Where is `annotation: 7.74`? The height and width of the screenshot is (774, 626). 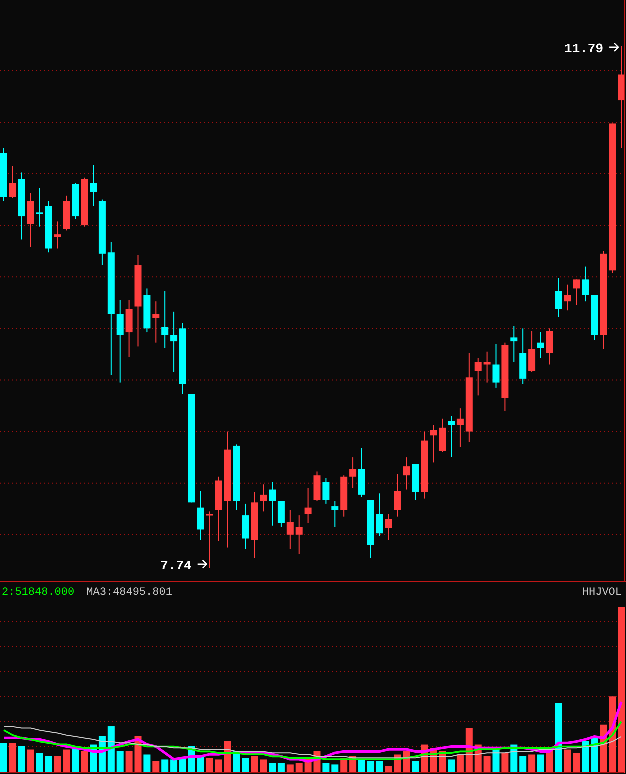
annotation: 7.74 is located at coordinates (176, 566).